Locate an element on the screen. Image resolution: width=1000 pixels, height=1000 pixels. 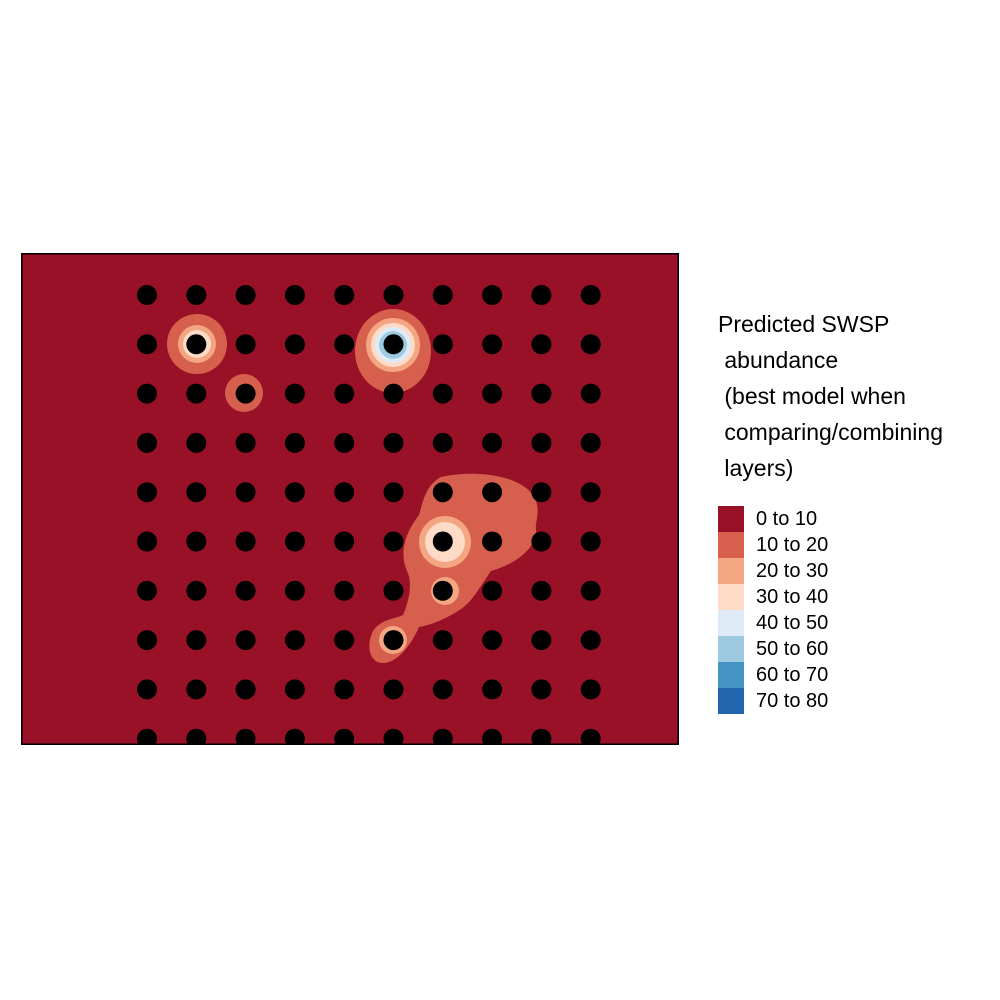
legend-item: 70 to 80 is located at coordinates (858, 701).